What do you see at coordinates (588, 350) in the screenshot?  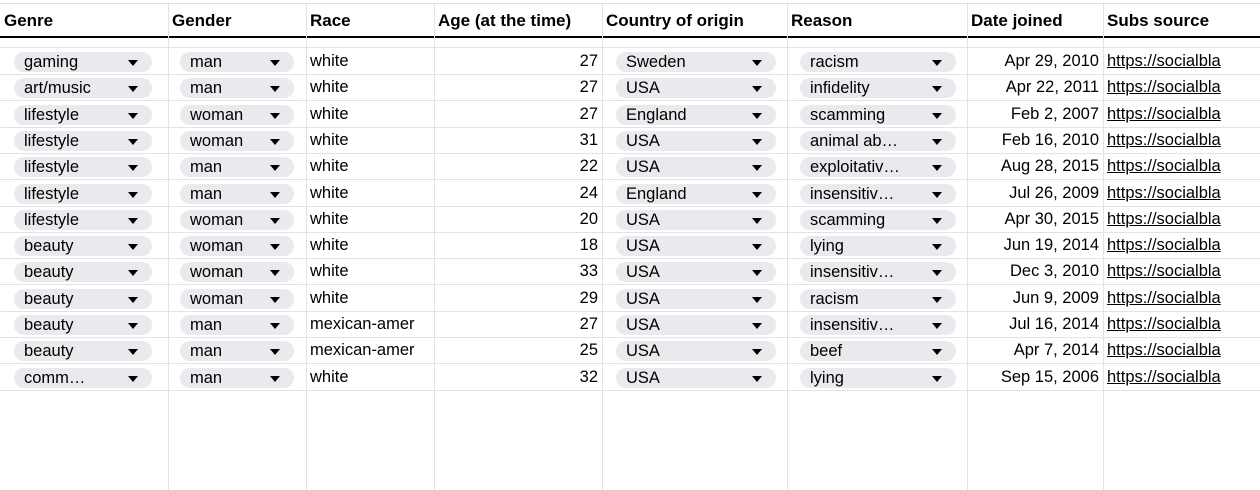 I see `age-cell: 25` at bounding box center [588, 350].